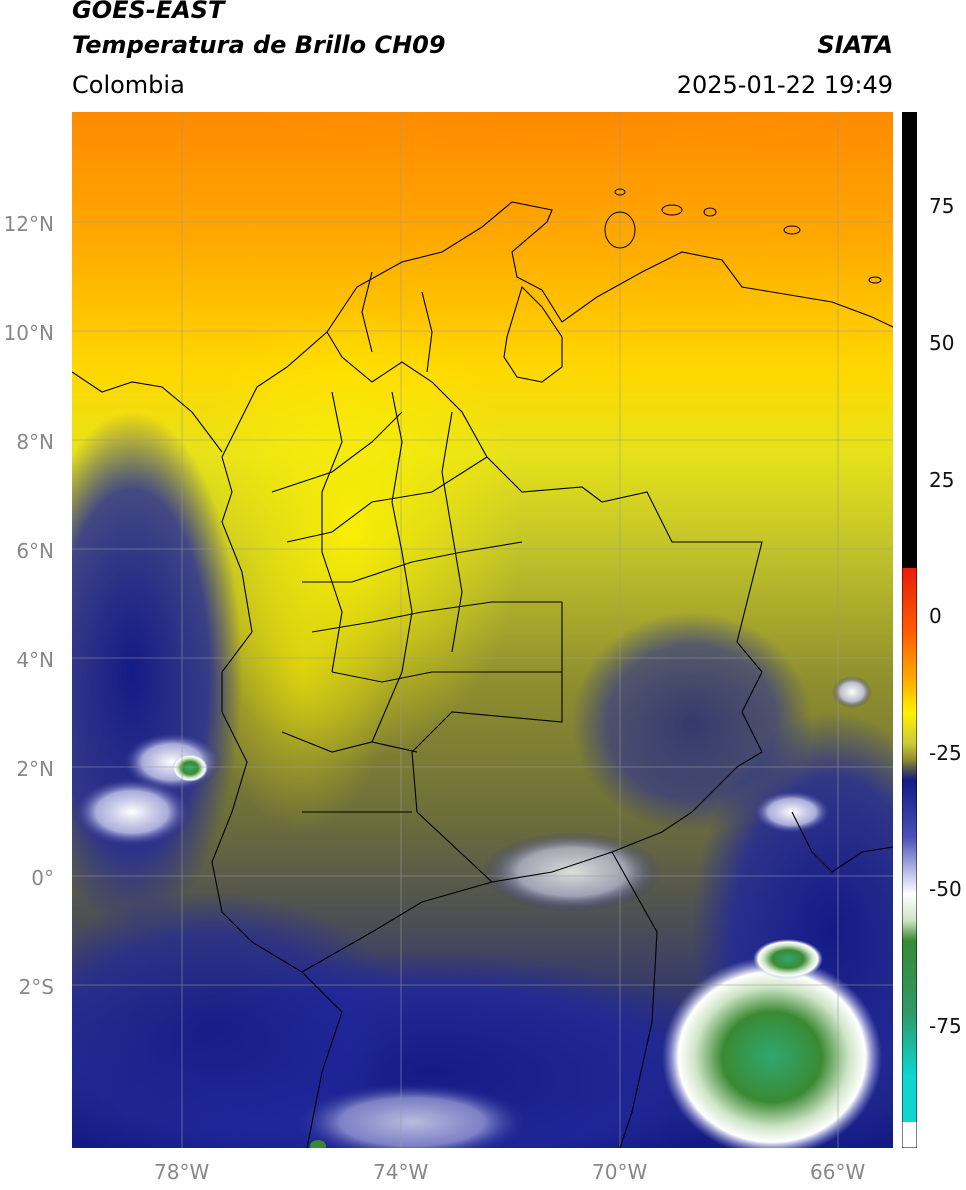 The width and height of the screenshot is (966, 1190). What do you see at coordinates (855, 45) in the screenshot?
I see `agency-label: SIATA` at bounding box center [855, 45].